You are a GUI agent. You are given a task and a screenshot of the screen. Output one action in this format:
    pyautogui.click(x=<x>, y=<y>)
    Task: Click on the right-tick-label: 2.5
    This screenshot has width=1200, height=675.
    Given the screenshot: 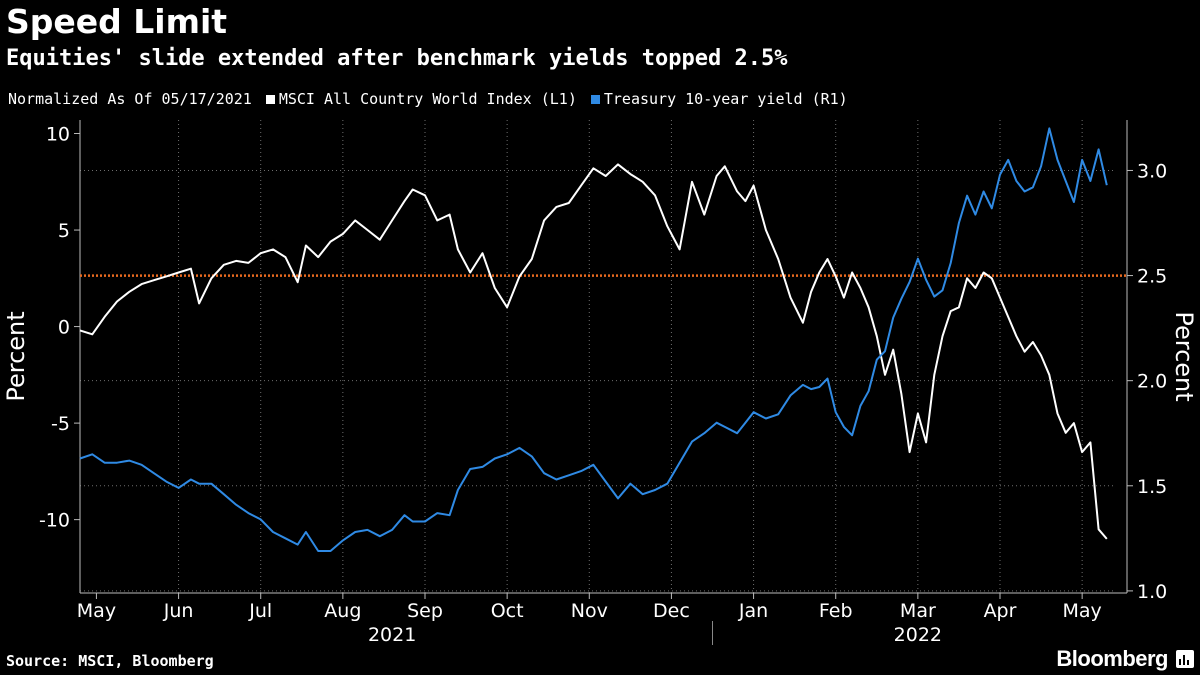 What is the action you would take?
    pyautogui.click(x=1152, y=277)
    